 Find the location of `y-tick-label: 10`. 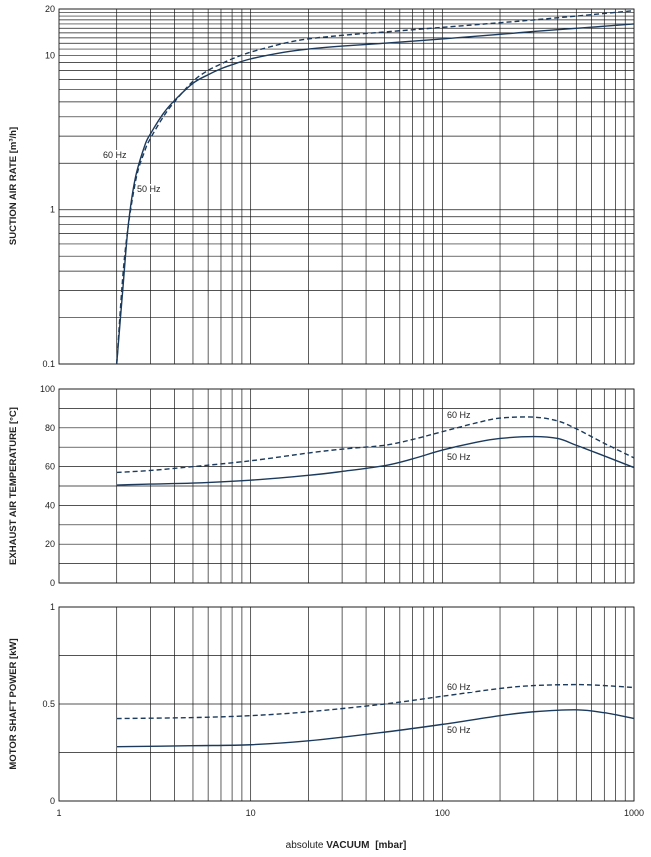

y-tick-label: 10 is located at coordinates (50, 55).